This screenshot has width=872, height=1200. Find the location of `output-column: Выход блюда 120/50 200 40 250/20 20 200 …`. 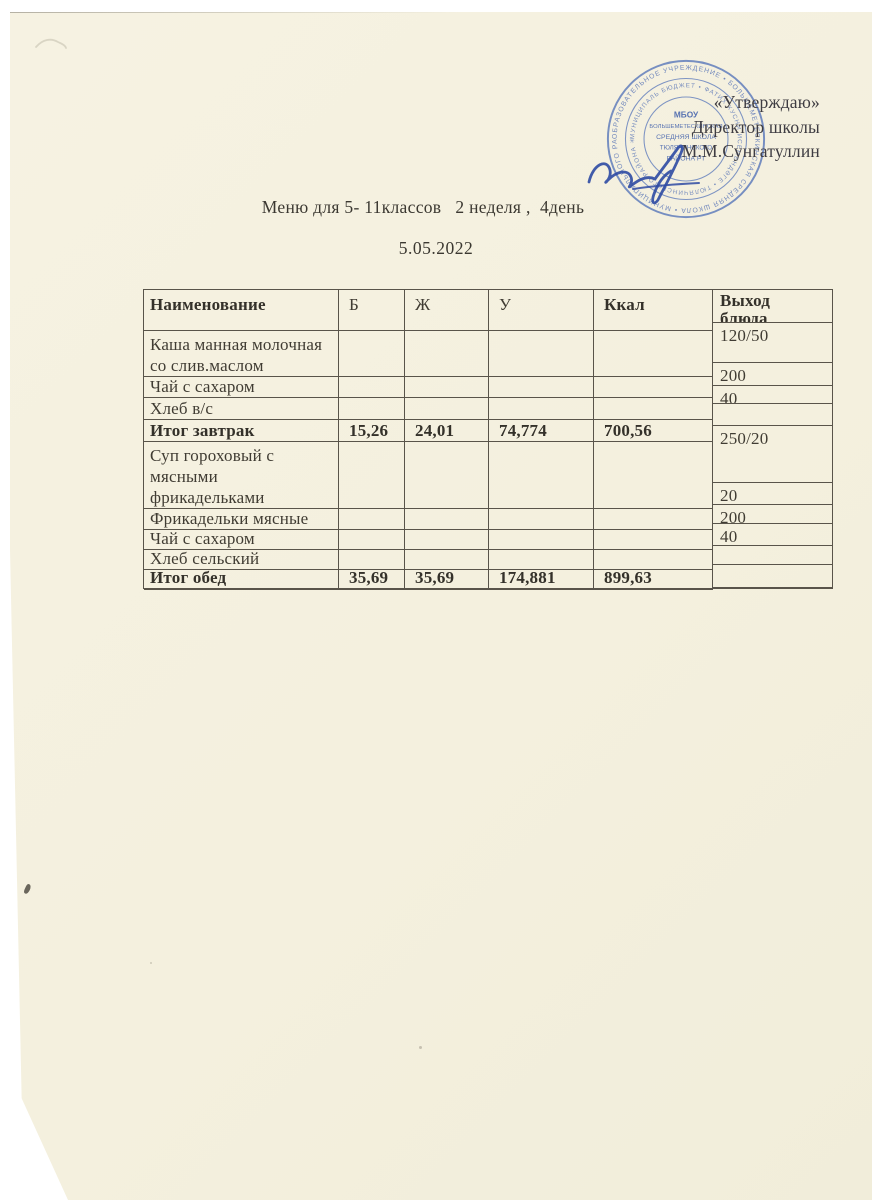

output-column: Выход блюда 120/50 200 40 250/20 20 200 … is located at coordinates (773, 439).